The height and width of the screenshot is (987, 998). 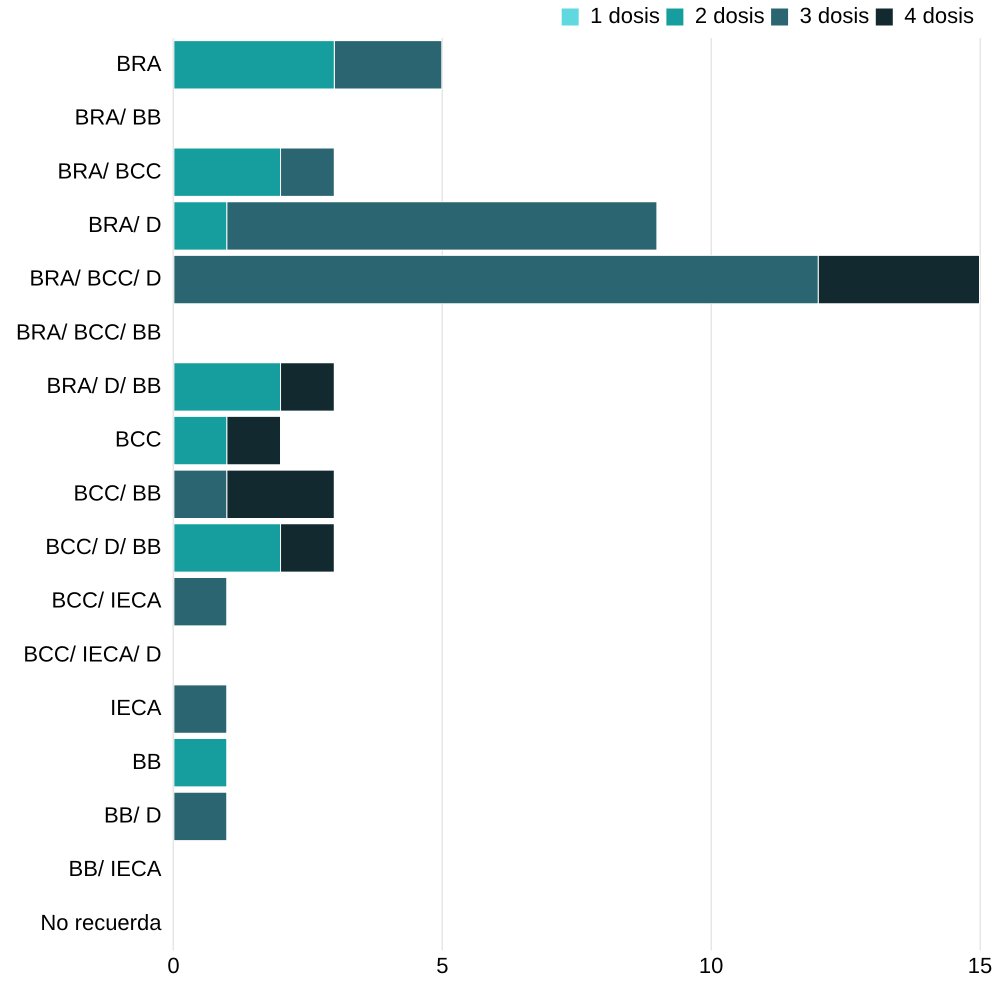 What do you see at coordinates (980, 965) in the screenshot?
I see `x-tick-label: 15` at bounding box center [980, 965].